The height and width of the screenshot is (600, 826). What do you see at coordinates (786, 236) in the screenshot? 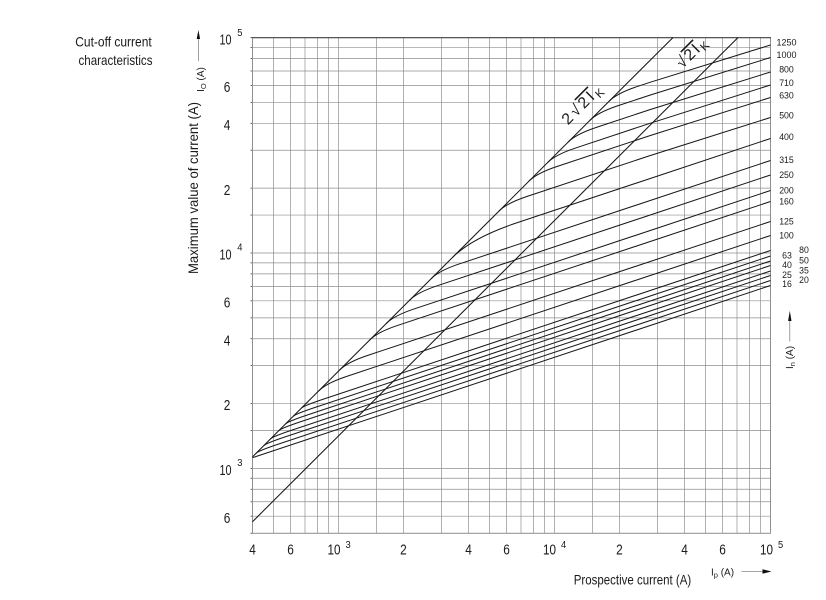
I see `svg-text: 100` at bounding box center [786, 236].